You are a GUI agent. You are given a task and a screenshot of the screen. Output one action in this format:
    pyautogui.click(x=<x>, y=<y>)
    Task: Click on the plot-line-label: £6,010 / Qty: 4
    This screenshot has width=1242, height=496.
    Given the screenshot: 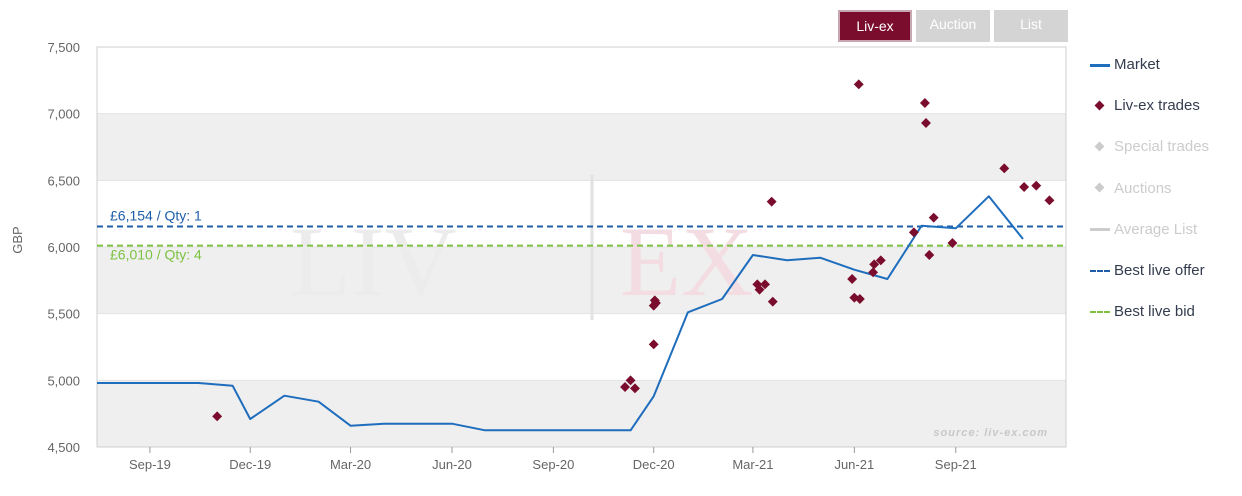 What is the action you would take?
    pyautogui.click(x=156, y=255)
    